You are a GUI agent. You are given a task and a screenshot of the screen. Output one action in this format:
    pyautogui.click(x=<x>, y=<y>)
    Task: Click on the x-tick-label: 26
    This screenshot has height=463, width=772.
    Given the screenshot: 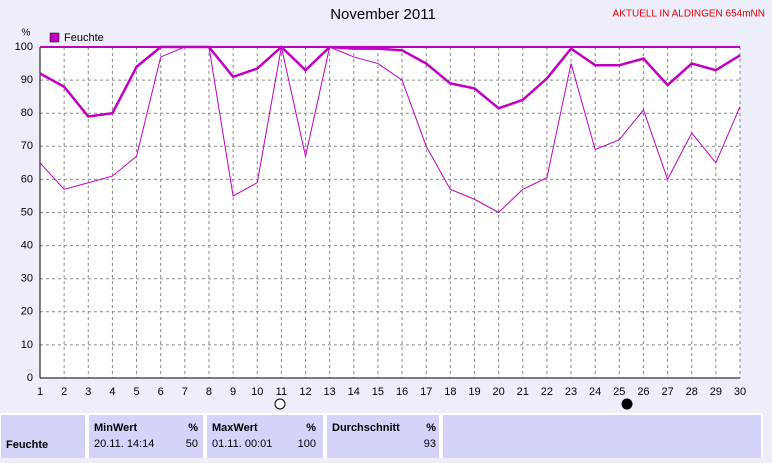 What is the action you would take?
    pyautogui.click(x=643, y=392)
    